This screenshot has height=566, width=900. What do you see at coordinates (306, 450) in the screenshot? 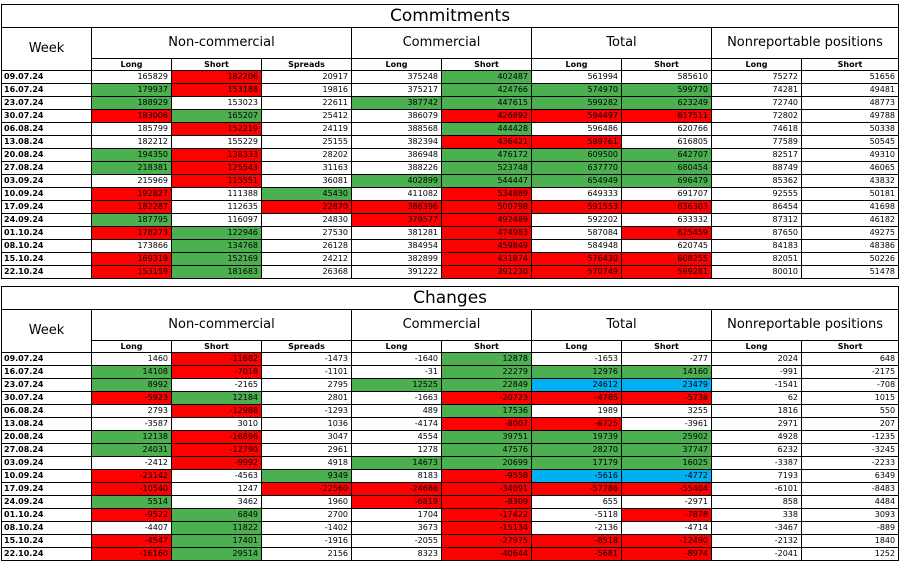
I see `value-cell: 2961` at bounding box center [306, 450].